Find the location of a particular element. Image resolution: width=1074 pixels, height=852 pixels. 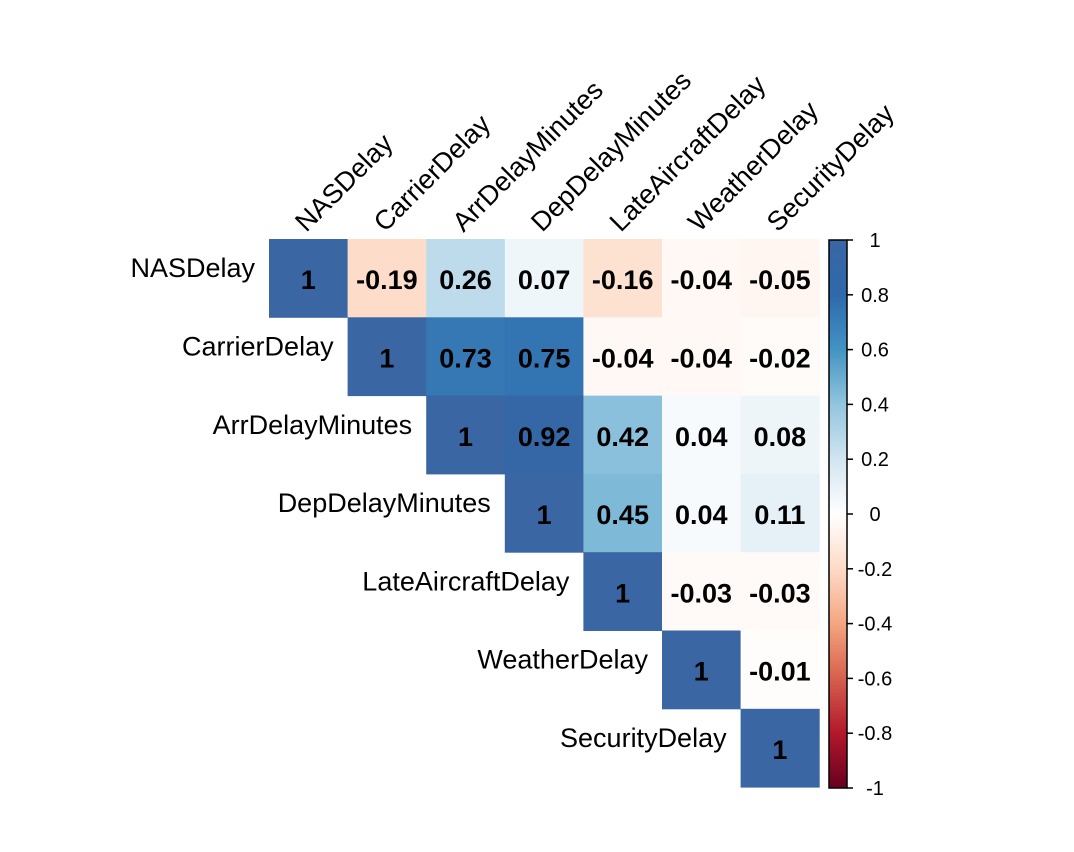

row-label: CarrierDelay is located at coordinates (258, 346).